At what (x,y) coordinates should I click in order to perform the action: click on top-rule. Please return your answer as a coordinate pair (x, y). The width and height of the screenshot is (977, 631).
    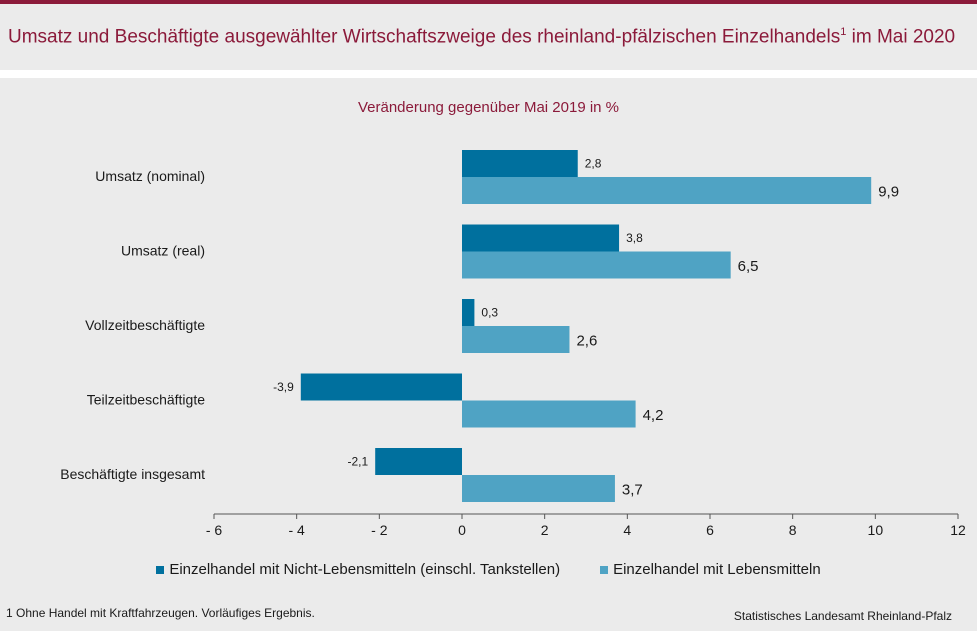
    Looking at the image, I should click on (488, 2).